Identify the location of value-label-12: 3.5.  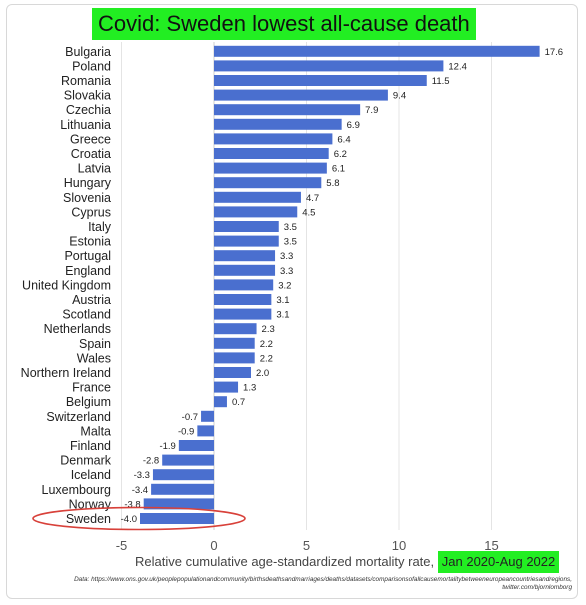
(290, 227).